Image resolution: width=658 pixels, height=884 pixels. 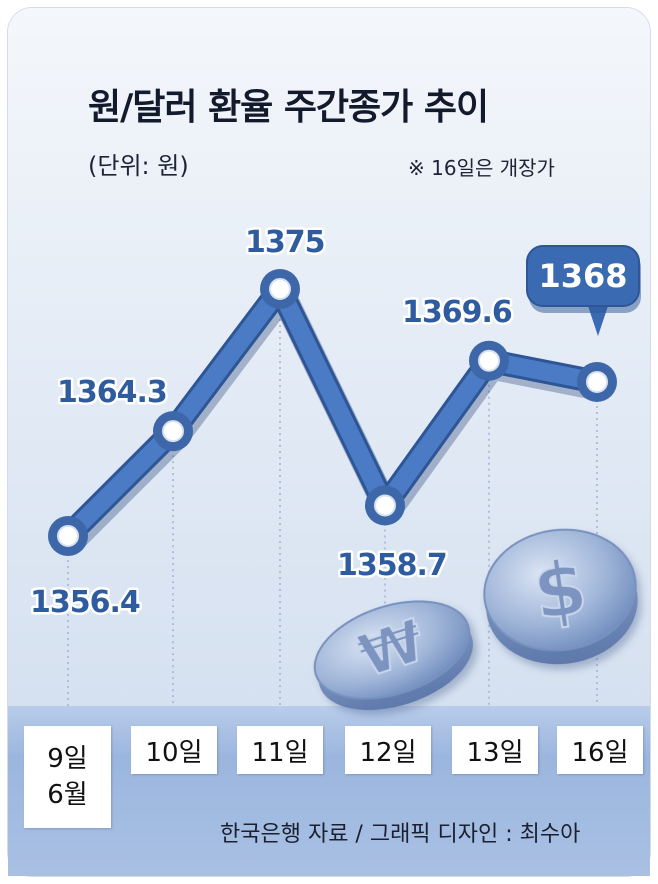 I want to click on callout-value-label: 1368, so click(x=582, y=276).